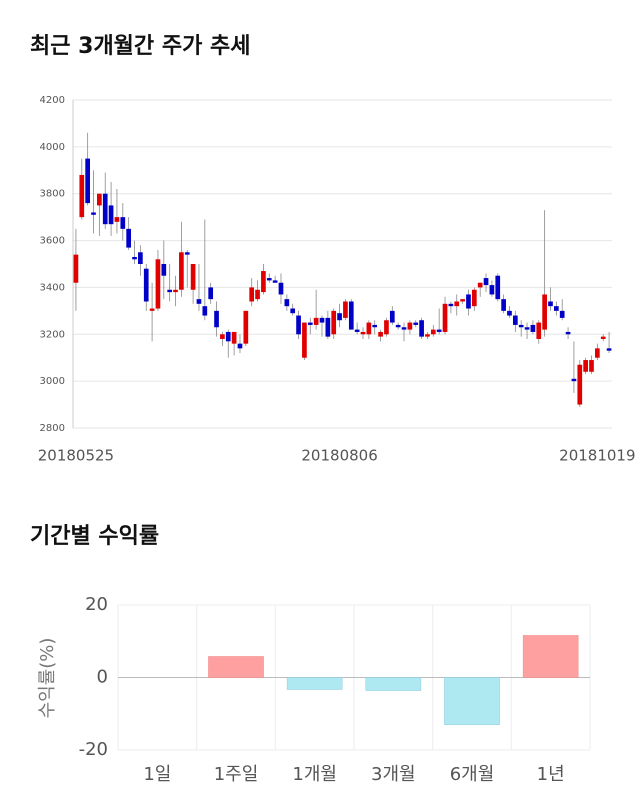 The image size is (640, 810). What do you see at coordinates (551, 774) in the screenshot?
I see `x-tick-label: 1년` at bounding box center [551, 774].